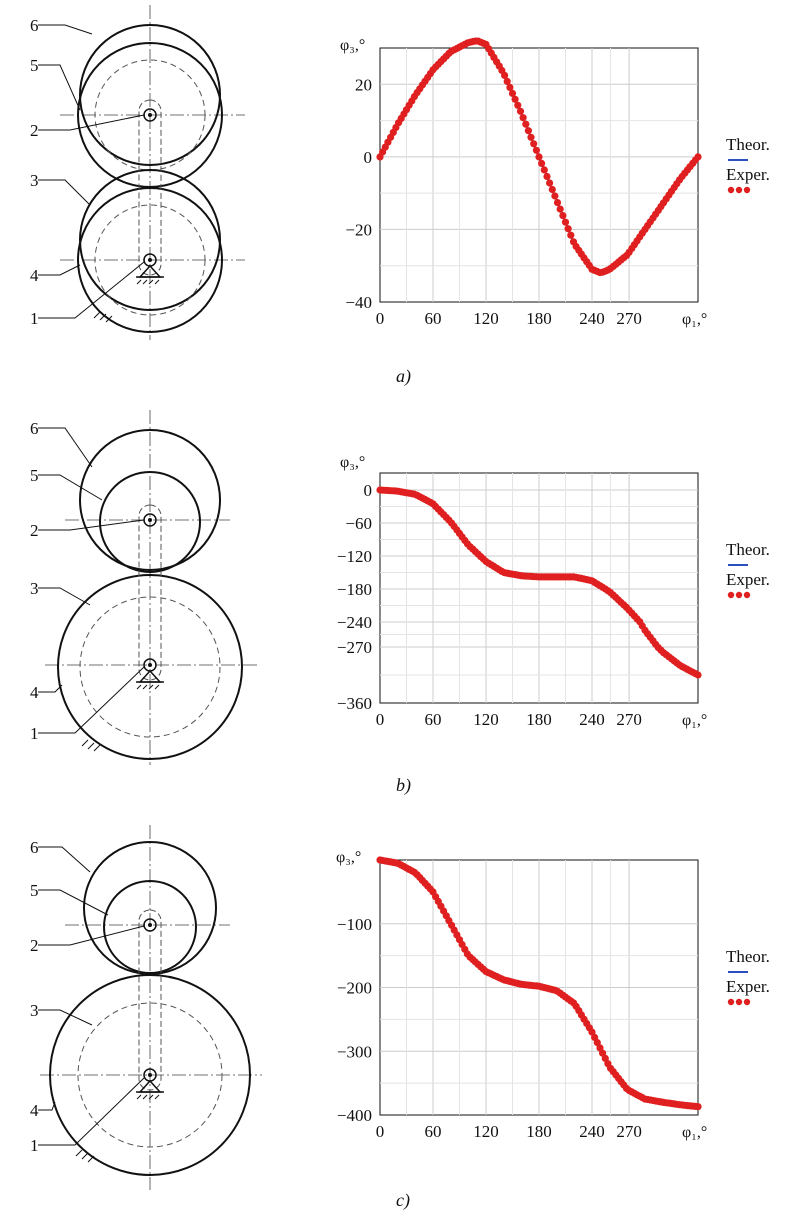 The width and height of the screenshot is (800, 1227). I want to click on y-tick-label: 0, so click(368, 490).